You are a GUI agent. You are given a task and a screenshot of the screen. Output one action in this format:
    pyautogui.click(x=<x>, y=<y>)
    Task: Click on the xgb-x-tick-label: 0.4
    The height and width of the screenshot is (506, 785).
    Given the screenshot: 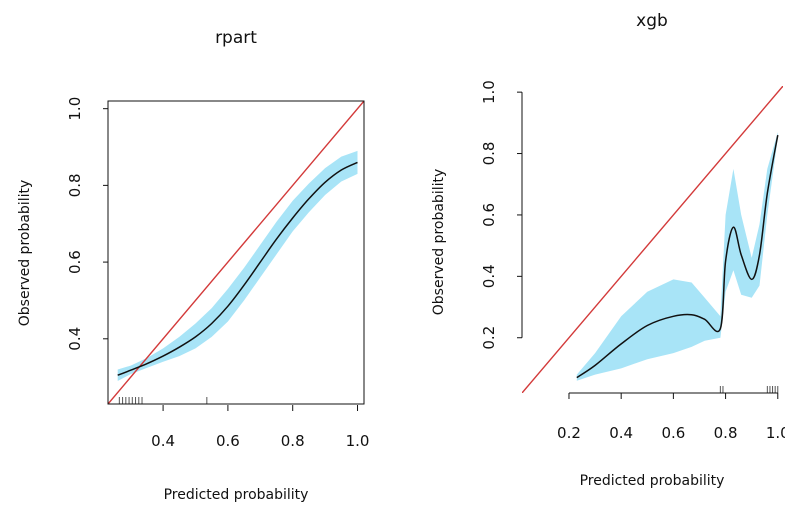 What is the action you would take?
    pyautogui.click(x=621, y=433)
    